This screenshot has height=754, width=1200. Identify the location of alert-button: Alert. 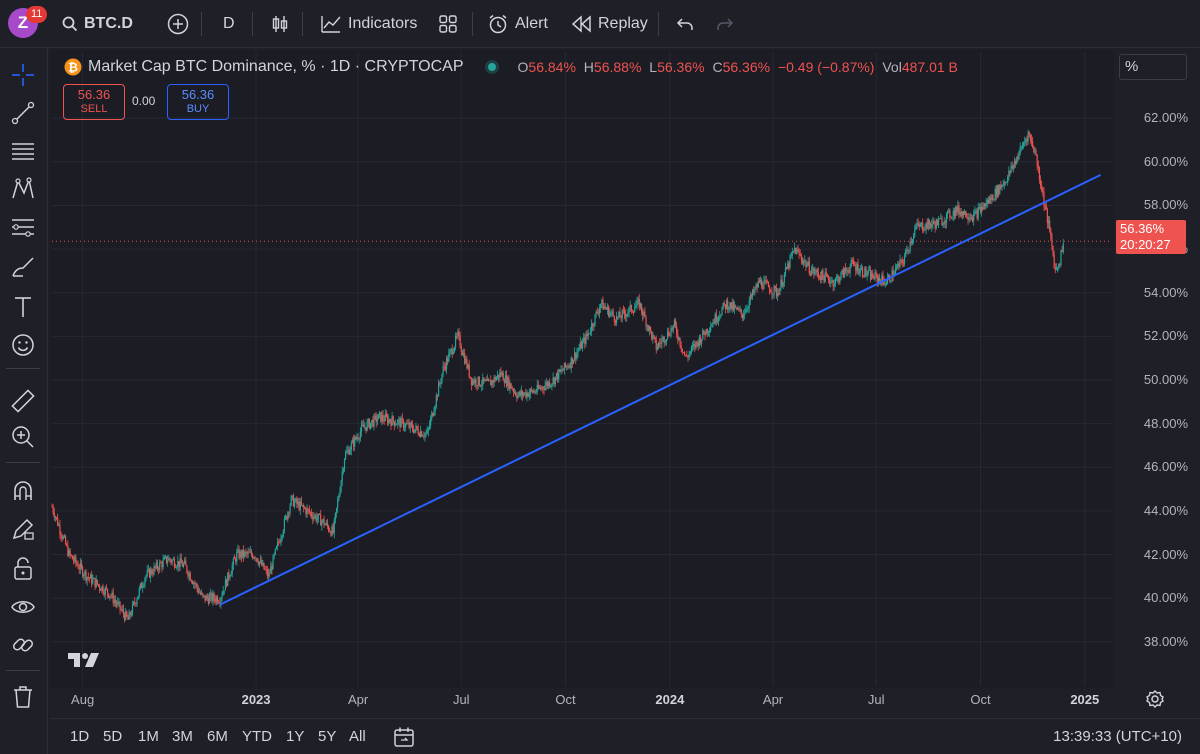
(517, 24).